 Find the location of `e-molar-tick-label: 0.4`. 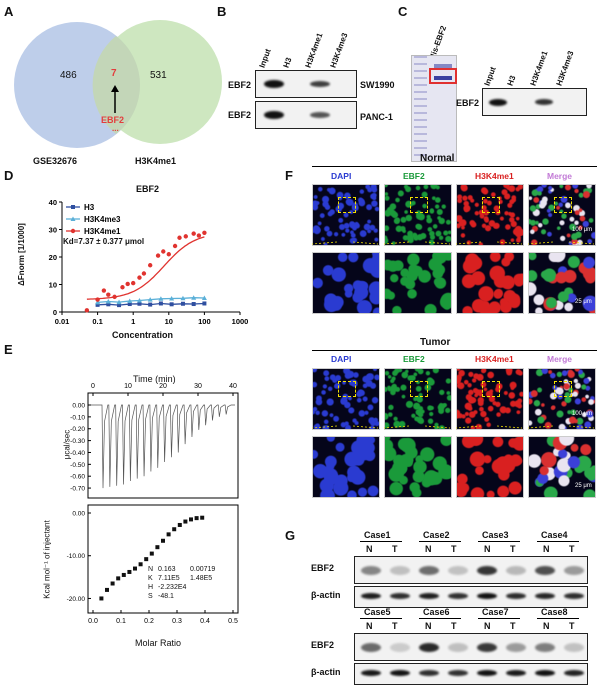

e-molar-tick-label: 0.4 is located at coordinates (205, 621).